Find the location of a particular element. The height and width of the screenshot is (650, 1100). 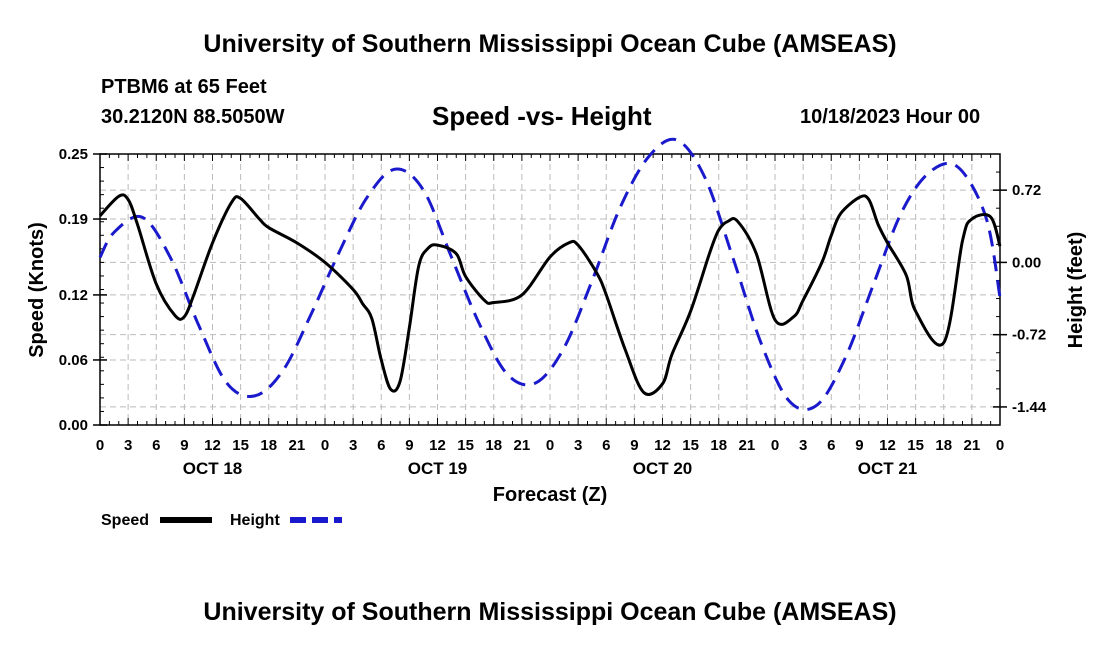

y-tick-label: 0.00 is located at coordinates (73, 425).